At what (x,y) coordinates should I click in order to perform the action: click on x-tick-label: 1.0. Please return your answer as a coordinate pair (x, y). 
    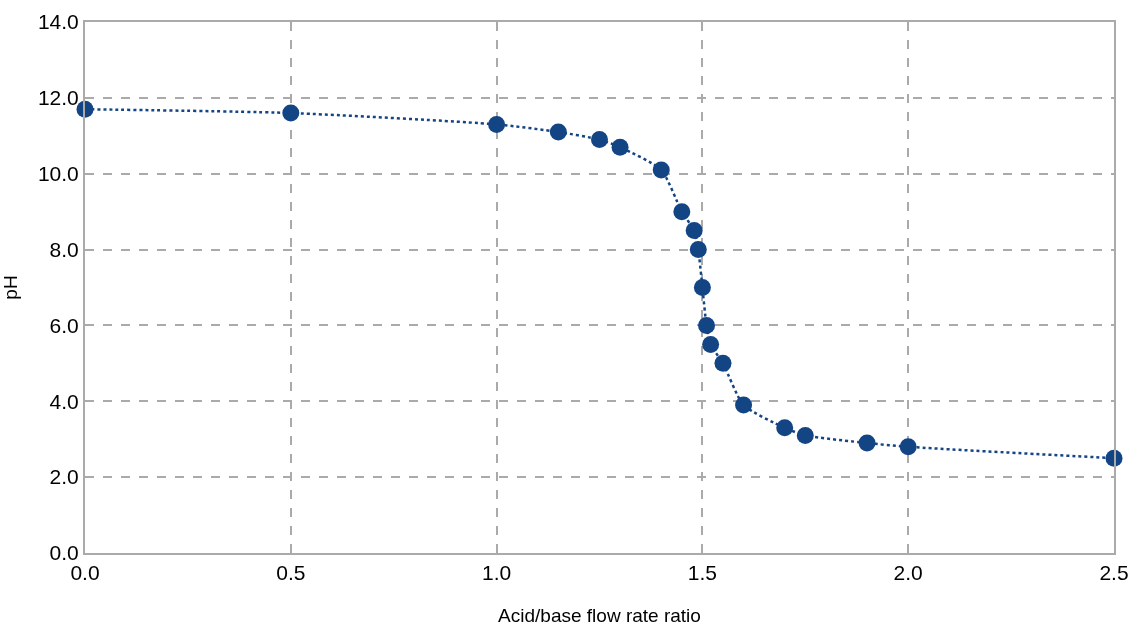
    Looking at the image, I should click on (497, 573).